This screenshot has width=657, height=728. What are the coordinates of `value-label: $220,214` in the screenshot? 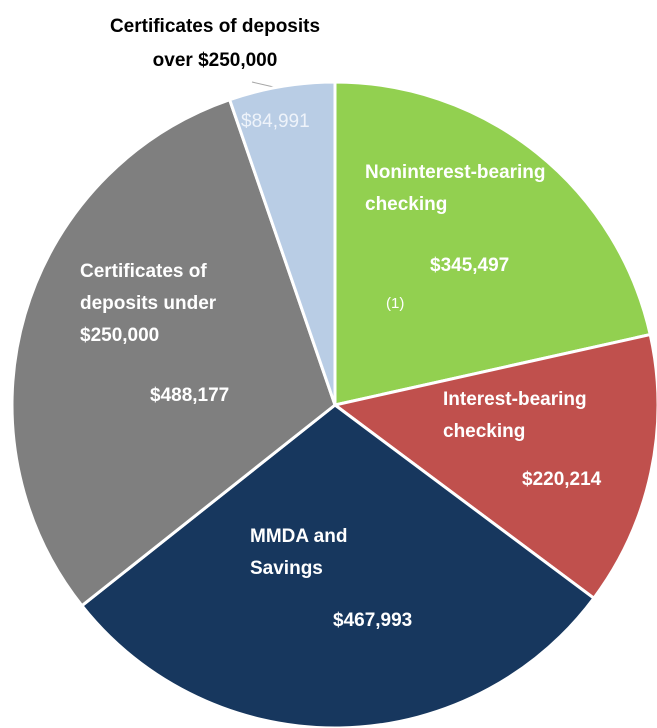 It's located at (562, 479).